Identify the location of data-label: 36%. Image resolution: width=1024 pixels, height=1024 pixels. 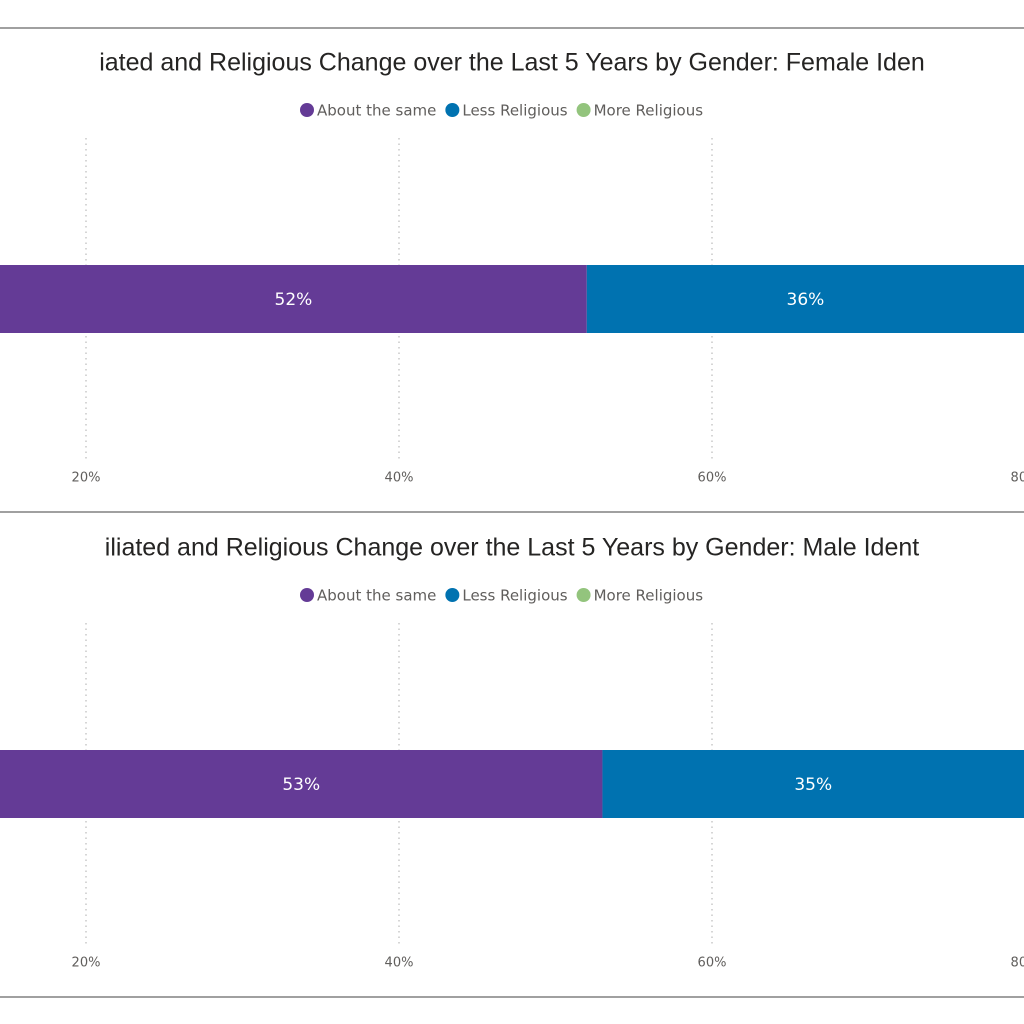
(806, 300).